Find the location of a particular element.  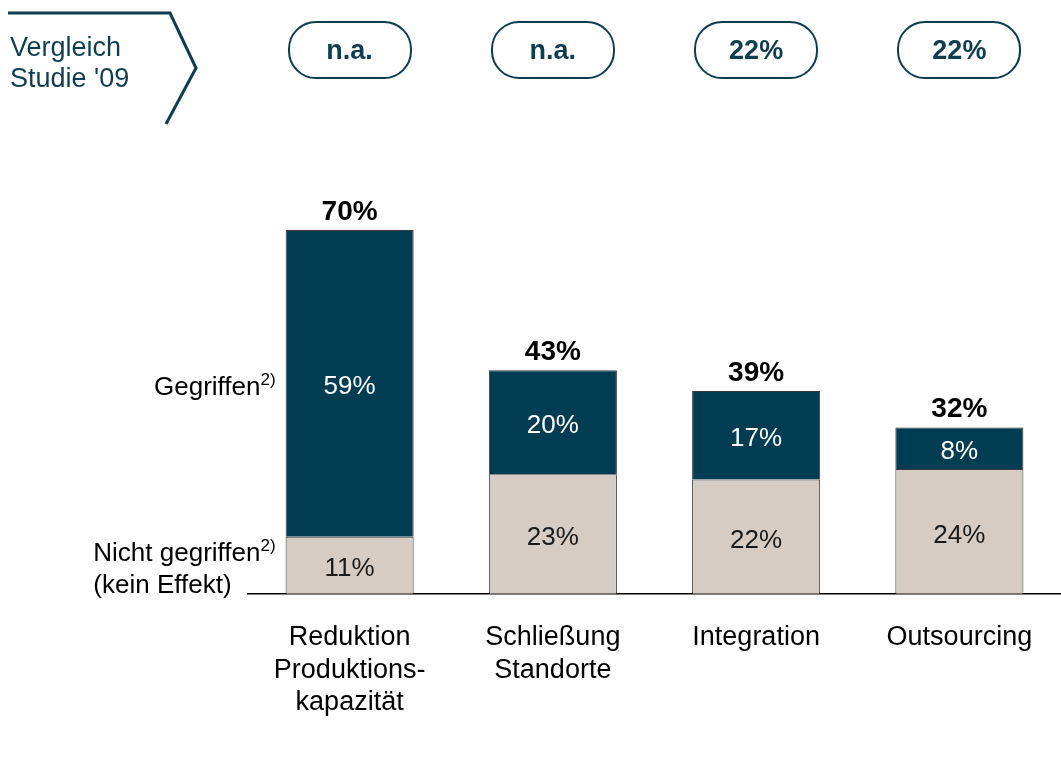

total-label: 39% is located at coordinates (756, 371).